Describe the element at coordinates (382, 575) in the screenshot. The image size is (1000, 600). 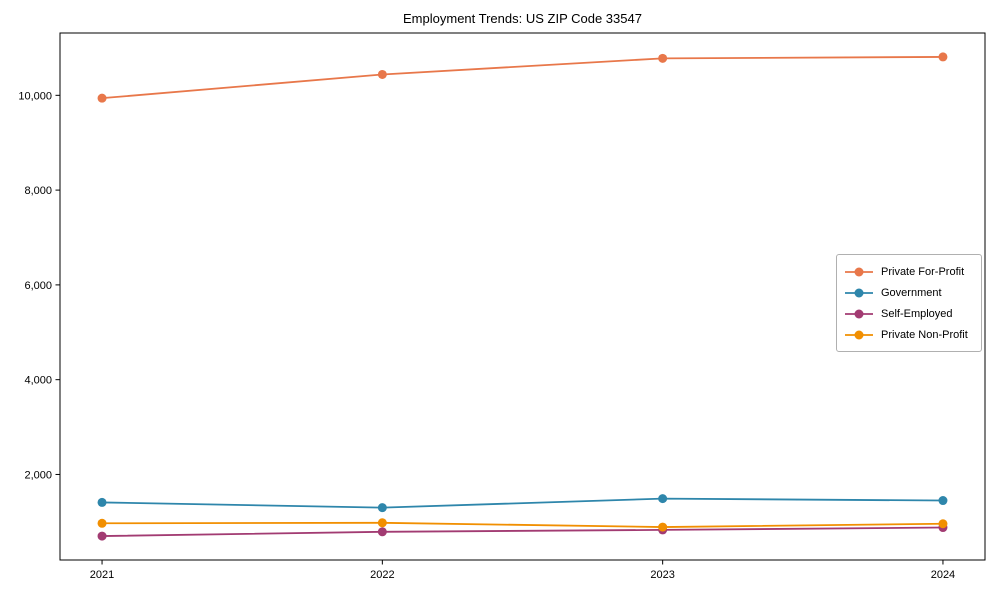
I see `x-tick-label: 2022` at that location.